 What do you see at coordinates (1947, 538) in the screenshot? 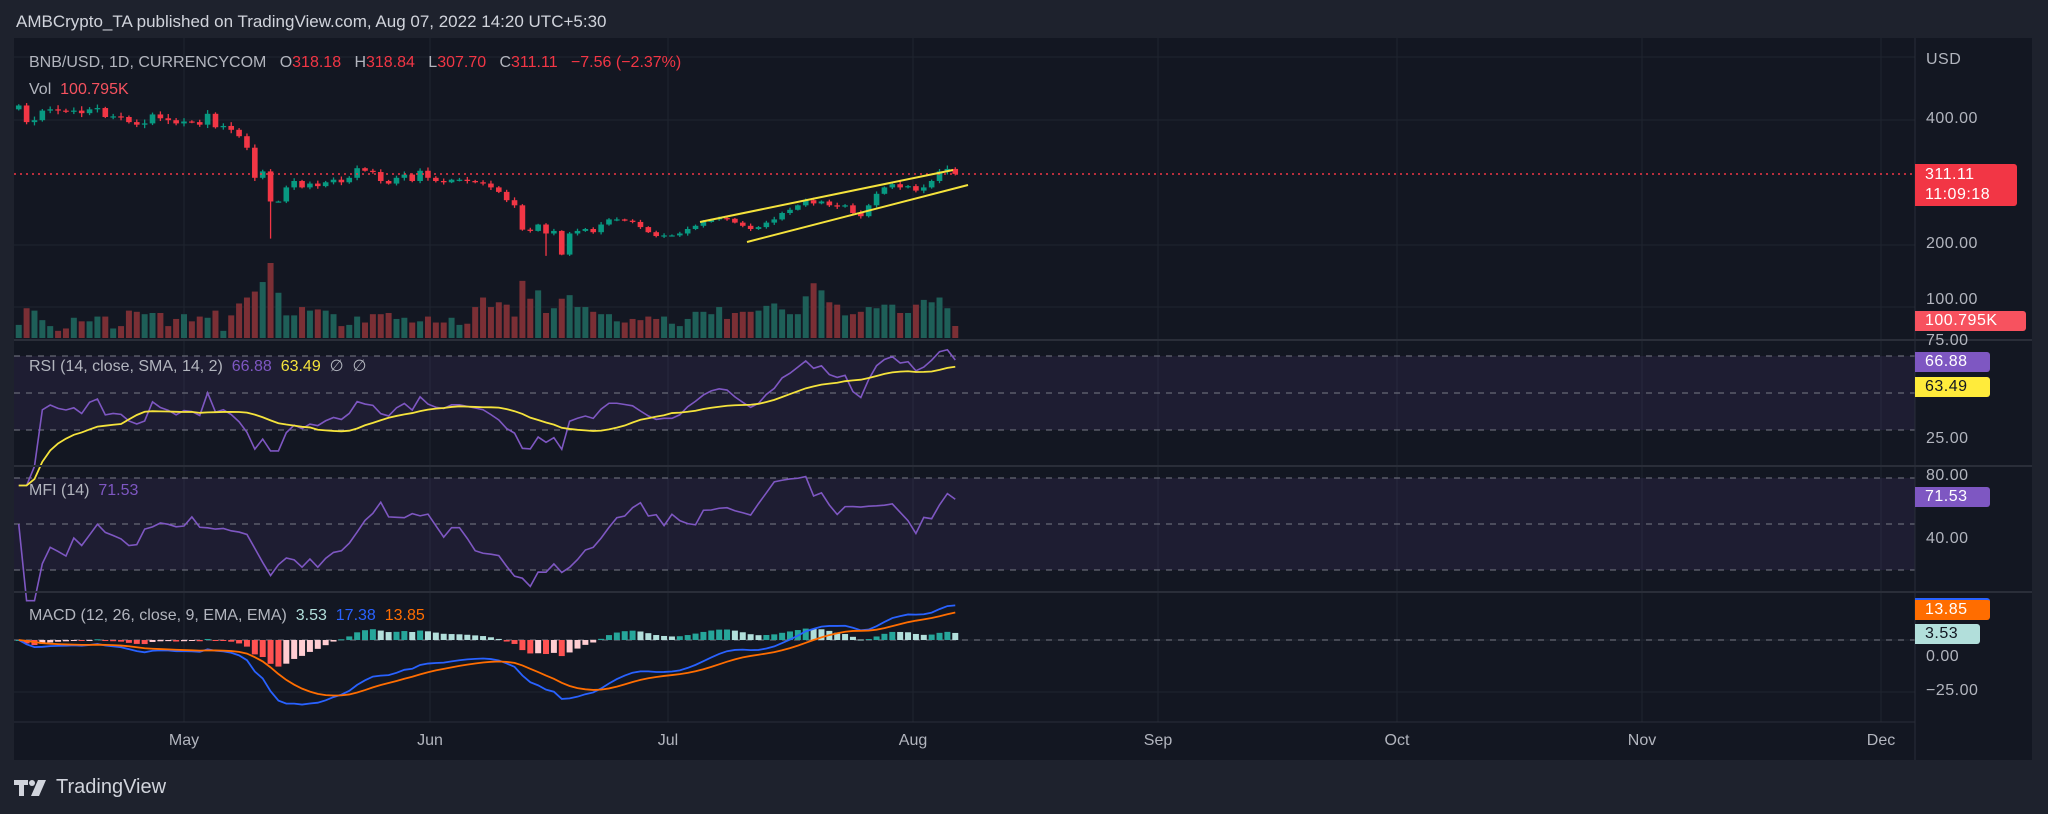
I see `mfi-tick: 40.00` at bounding box center [1947, 538].